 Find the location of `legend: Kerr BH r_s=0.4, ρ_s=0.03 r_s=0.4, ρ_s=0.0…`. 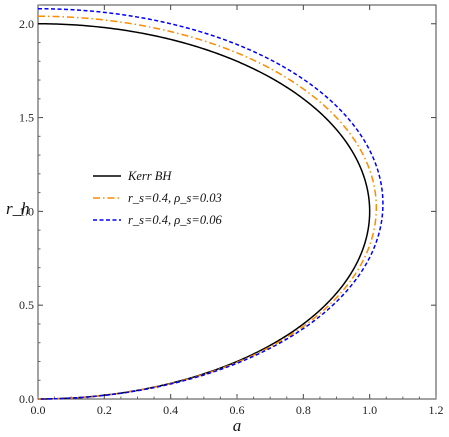

legend: Kerr BH r_s=0.4, ρ_s=0.03 r_s=0.4, ρ_s=0.0… is located at coordinates (157, 198).